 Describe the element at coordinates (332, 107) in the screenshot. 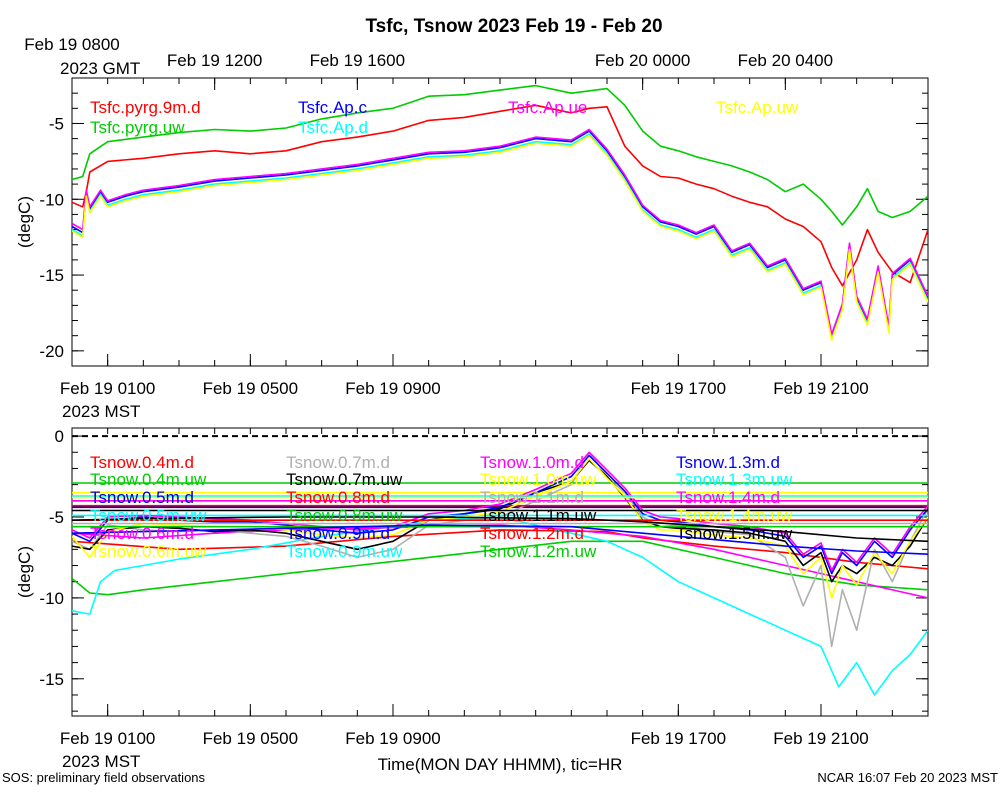

I see `legend-label: Tsfc.Ap.c` at that location.